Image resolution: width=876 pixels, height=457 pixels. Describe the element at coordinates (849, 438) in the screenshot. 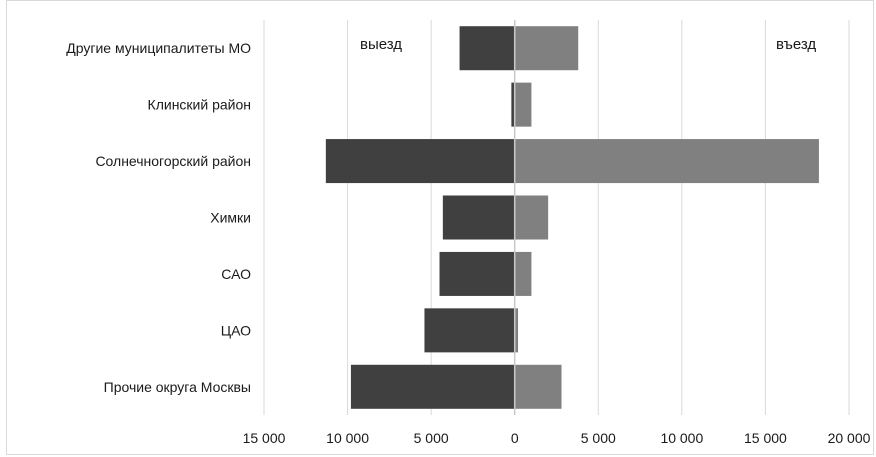

I see `x-tick-label: 20 000` at that location.